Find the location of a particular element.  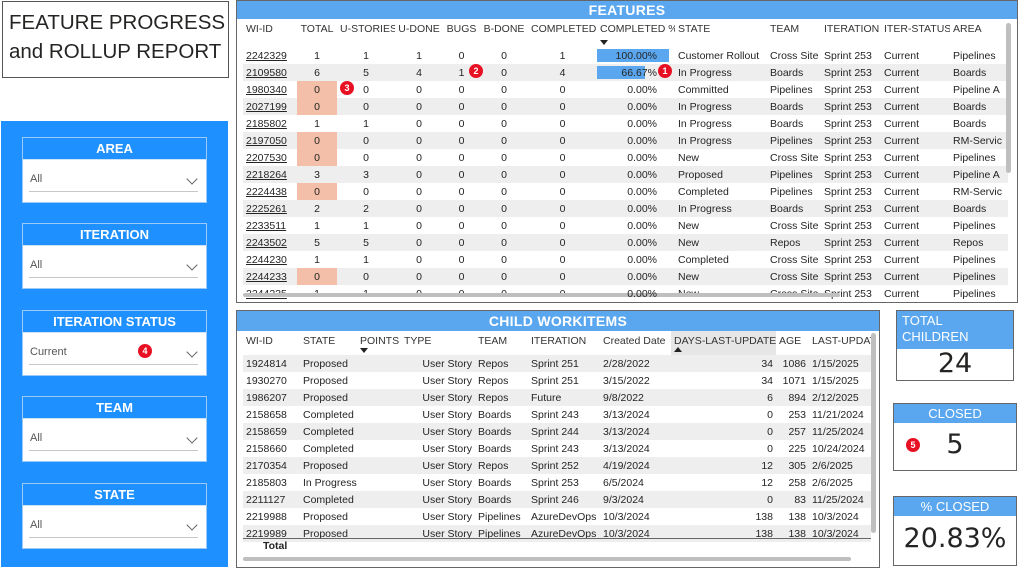

features-horizontal-scrollbar is located at coordinates (541, 295).